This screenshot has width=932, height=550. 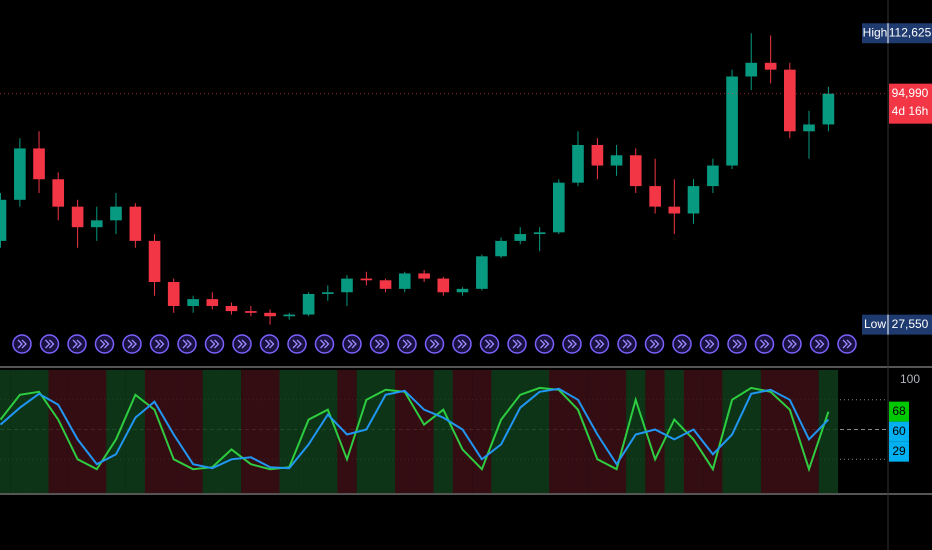 What do you see at coordinates (899, 411) in the screenshot?
I see `osc-value-label: 68` at bounding box center [899, 411].